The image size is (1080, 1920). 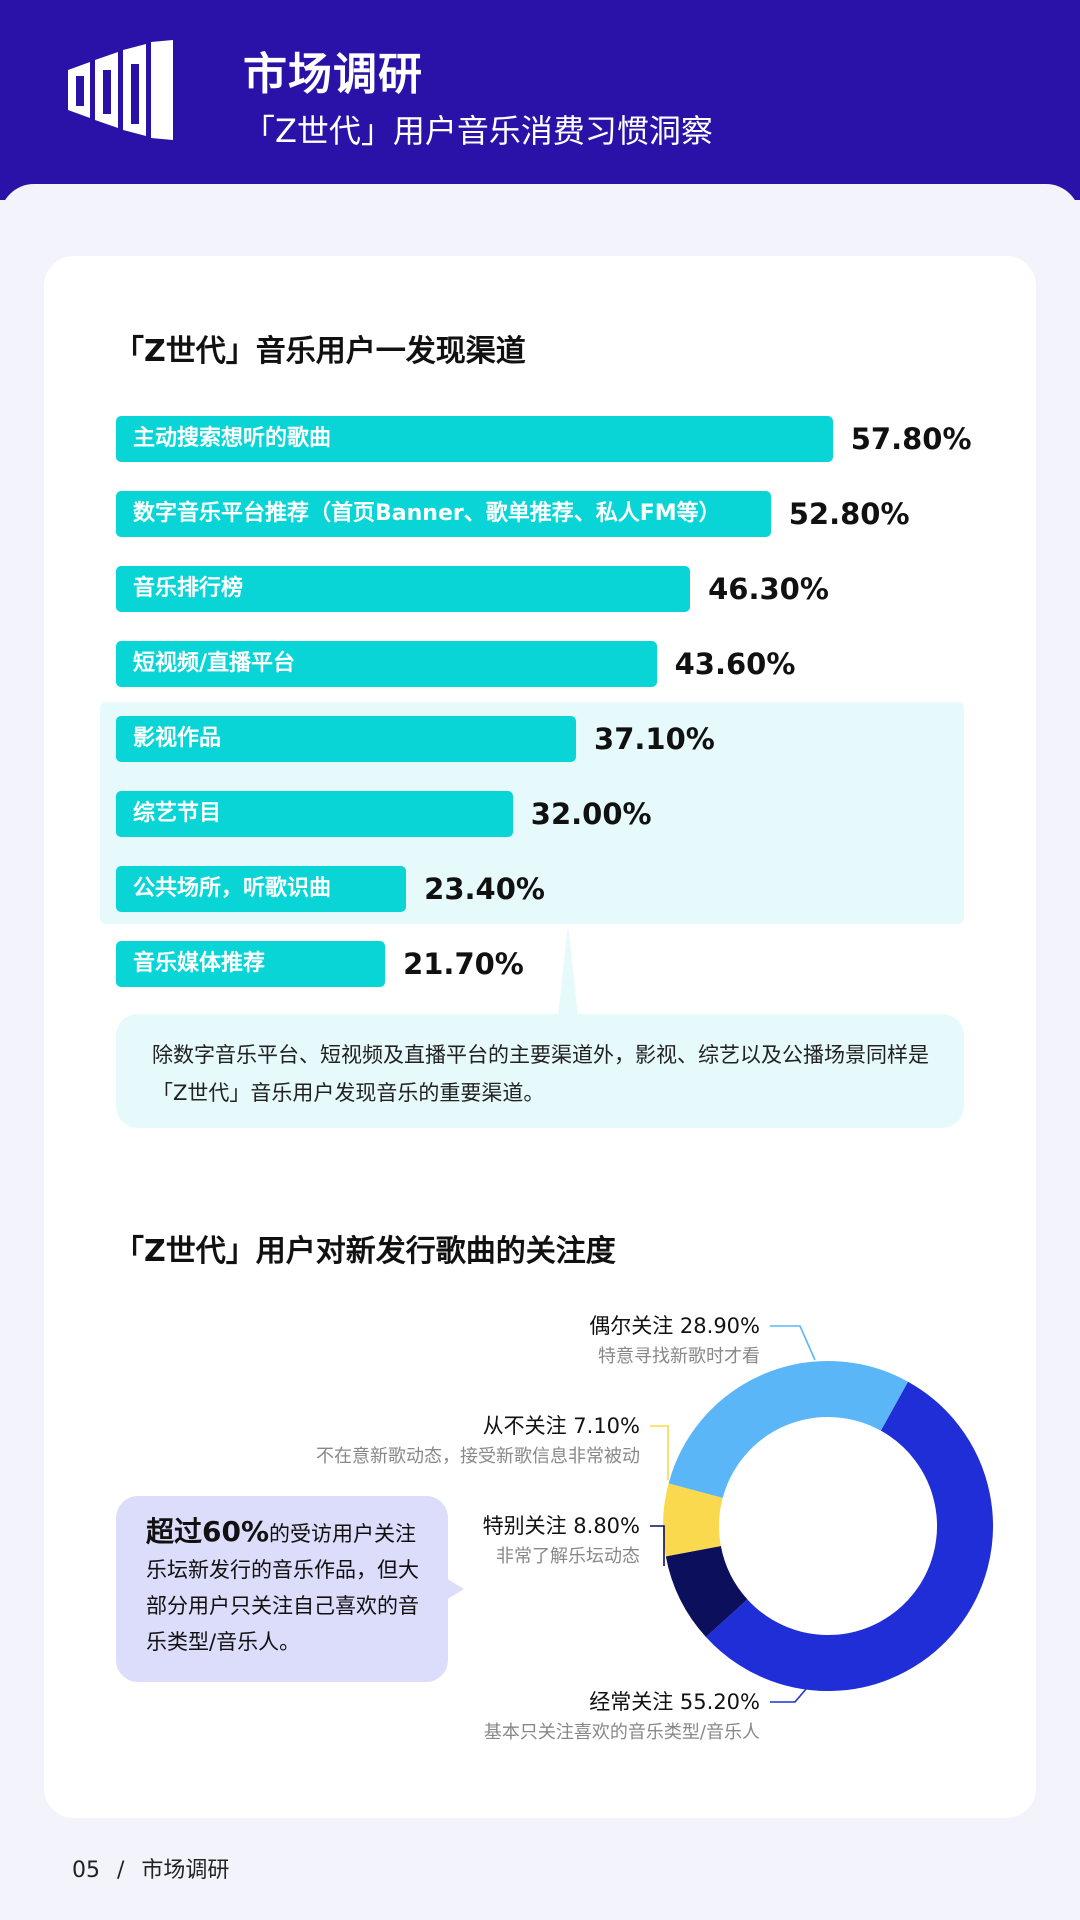 I want to click on bar-value-label: 37.10%, so click(x=654, y=739).